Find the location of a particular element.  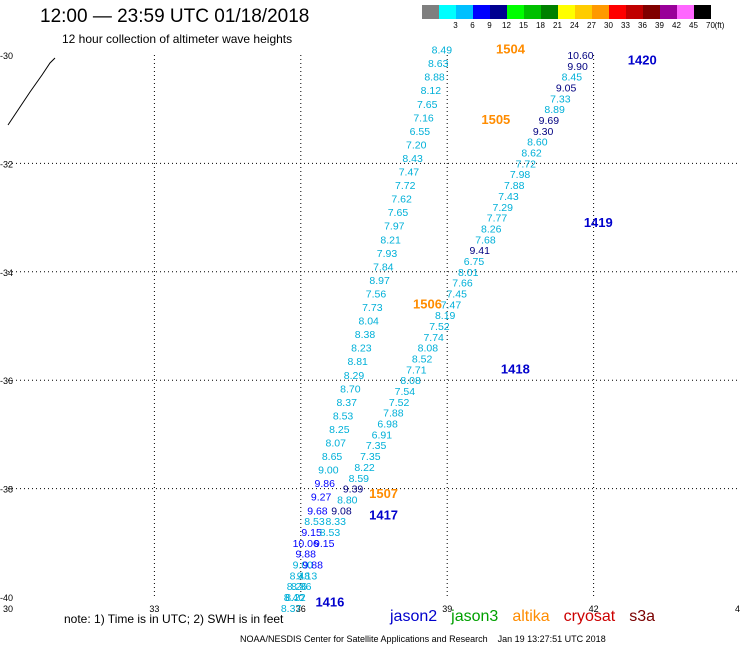

longitude-label: 45 is located at coordinates (737, 609).